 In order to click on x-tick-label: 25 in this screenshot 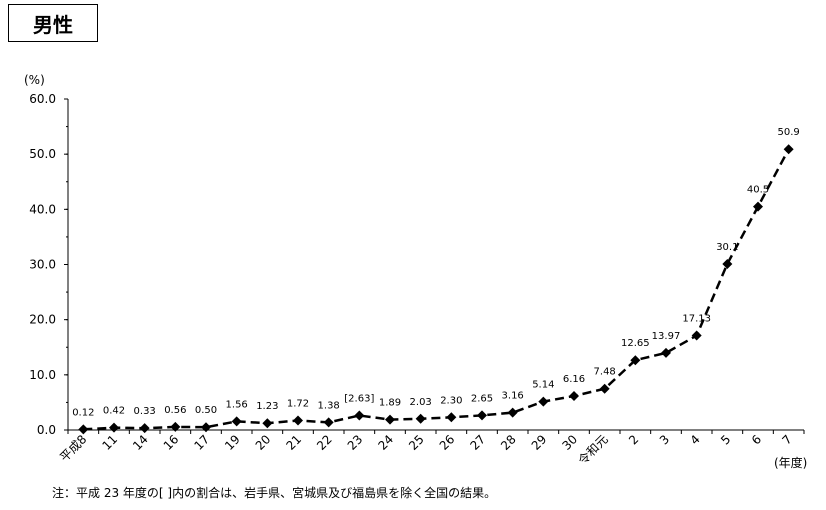, I will do `click(416, 442)`.